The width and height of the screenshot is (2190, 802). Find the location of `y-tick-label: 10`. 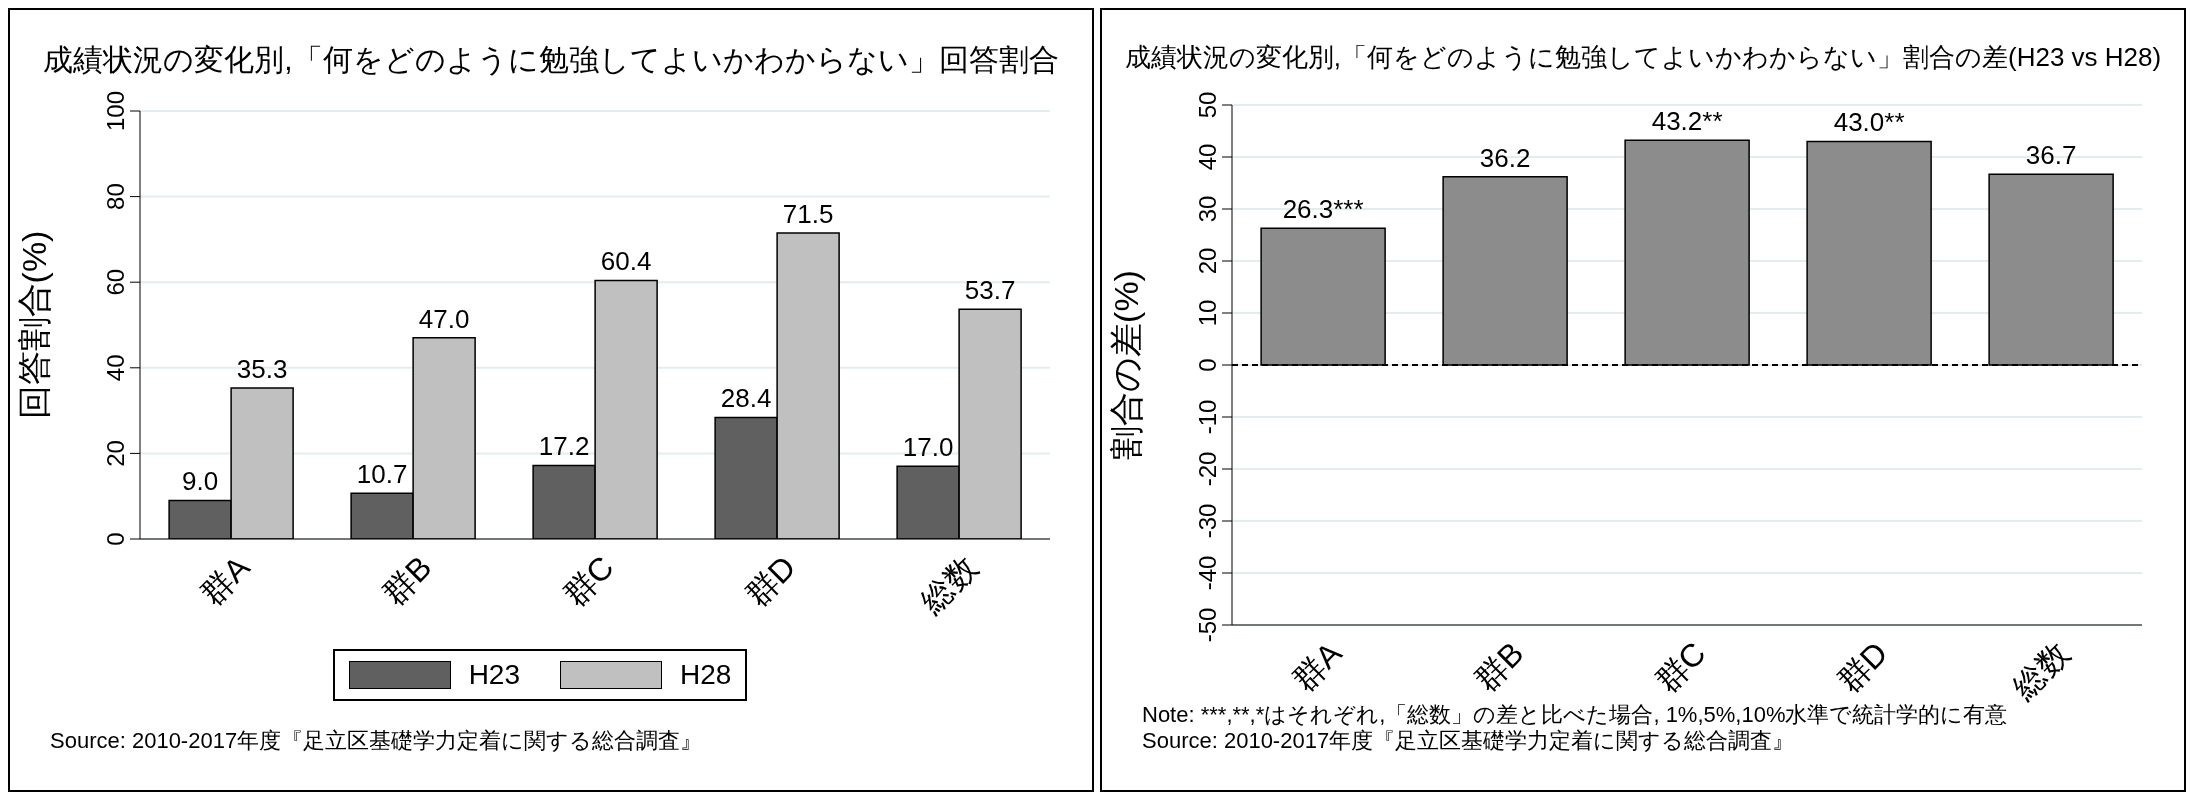

y-tick-label: 10 is located at coordinates (1207, 313).